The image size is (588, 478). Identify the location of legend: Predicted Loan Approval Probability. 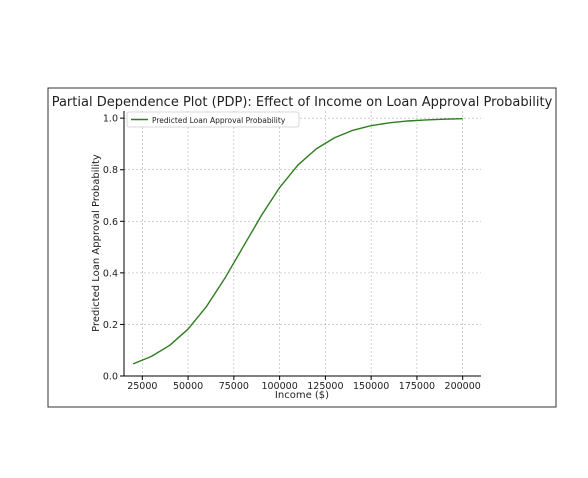
(213, 119).